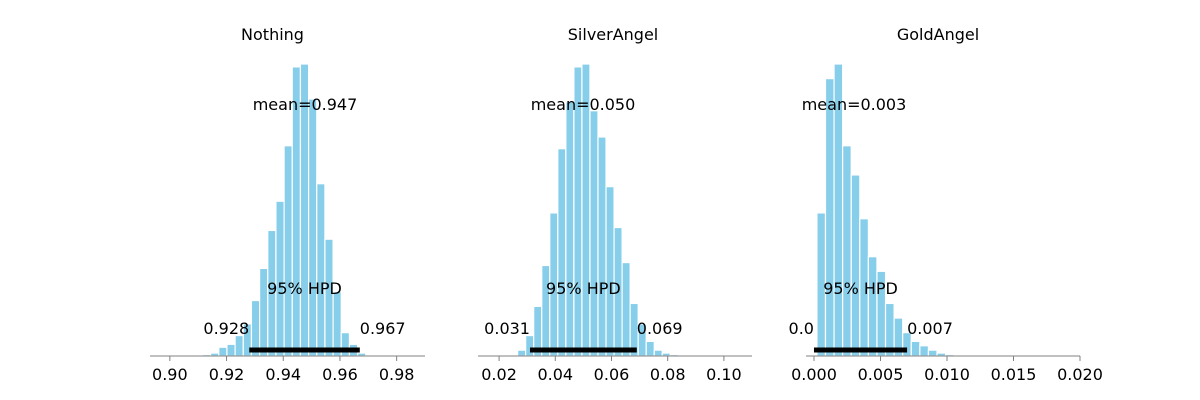 The height and width of the screenshot is (400, 1200). I want to click on x-tick-label: 0.04, so click(555, 374).